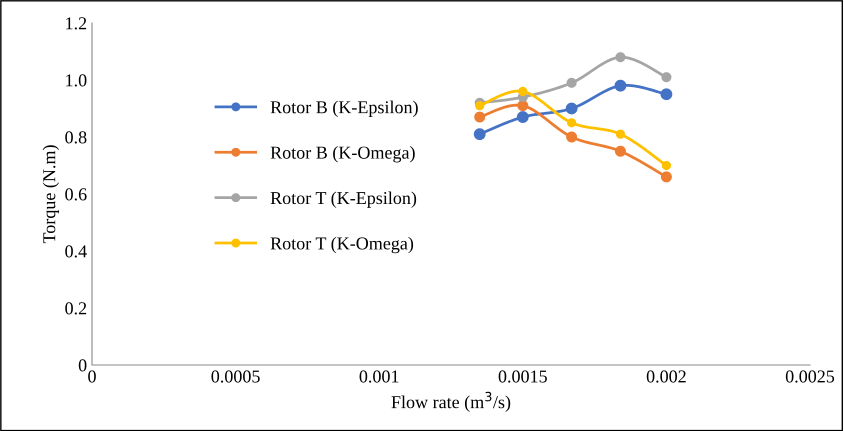 This screenshot has width=844, height=431. Describe the element at coordinates (76, 23) in the screenshot. I see `y-tick-label: 1.2` at that location.